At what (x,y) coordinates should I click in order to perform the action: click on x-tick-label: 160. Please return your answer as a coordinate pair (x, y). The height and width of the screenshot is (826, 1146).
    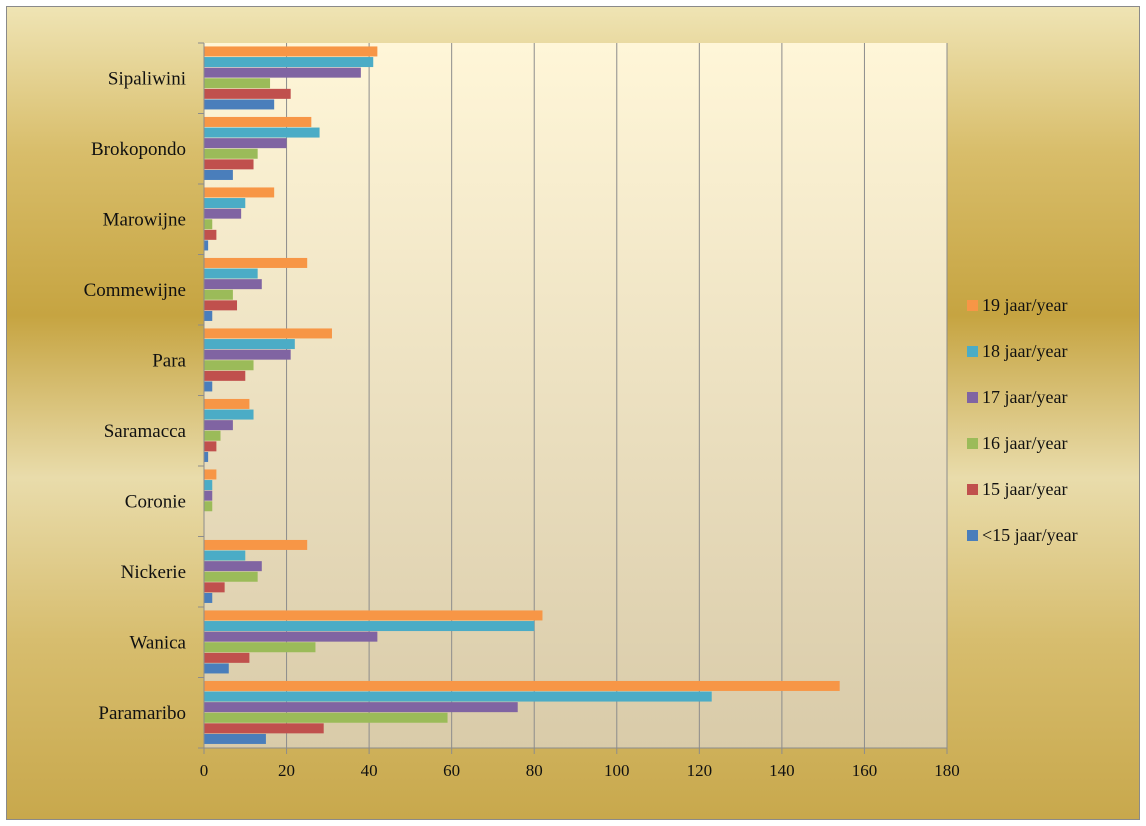
    Looking at the image, I should click on (865, 770).